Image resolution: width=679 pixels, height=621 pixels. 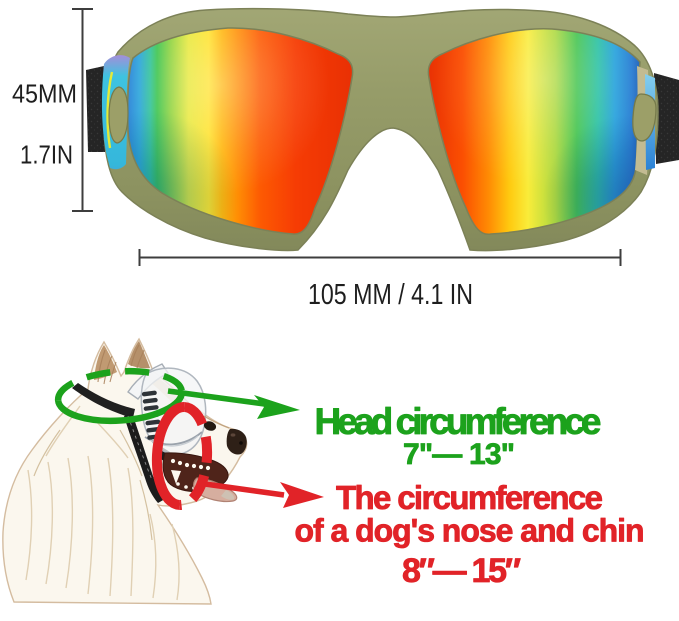 What do you see at coordinates (470, 531) in the screenshot?
I see `svg-text: of a dog's nose and chin` at bounding box center [470, 531].